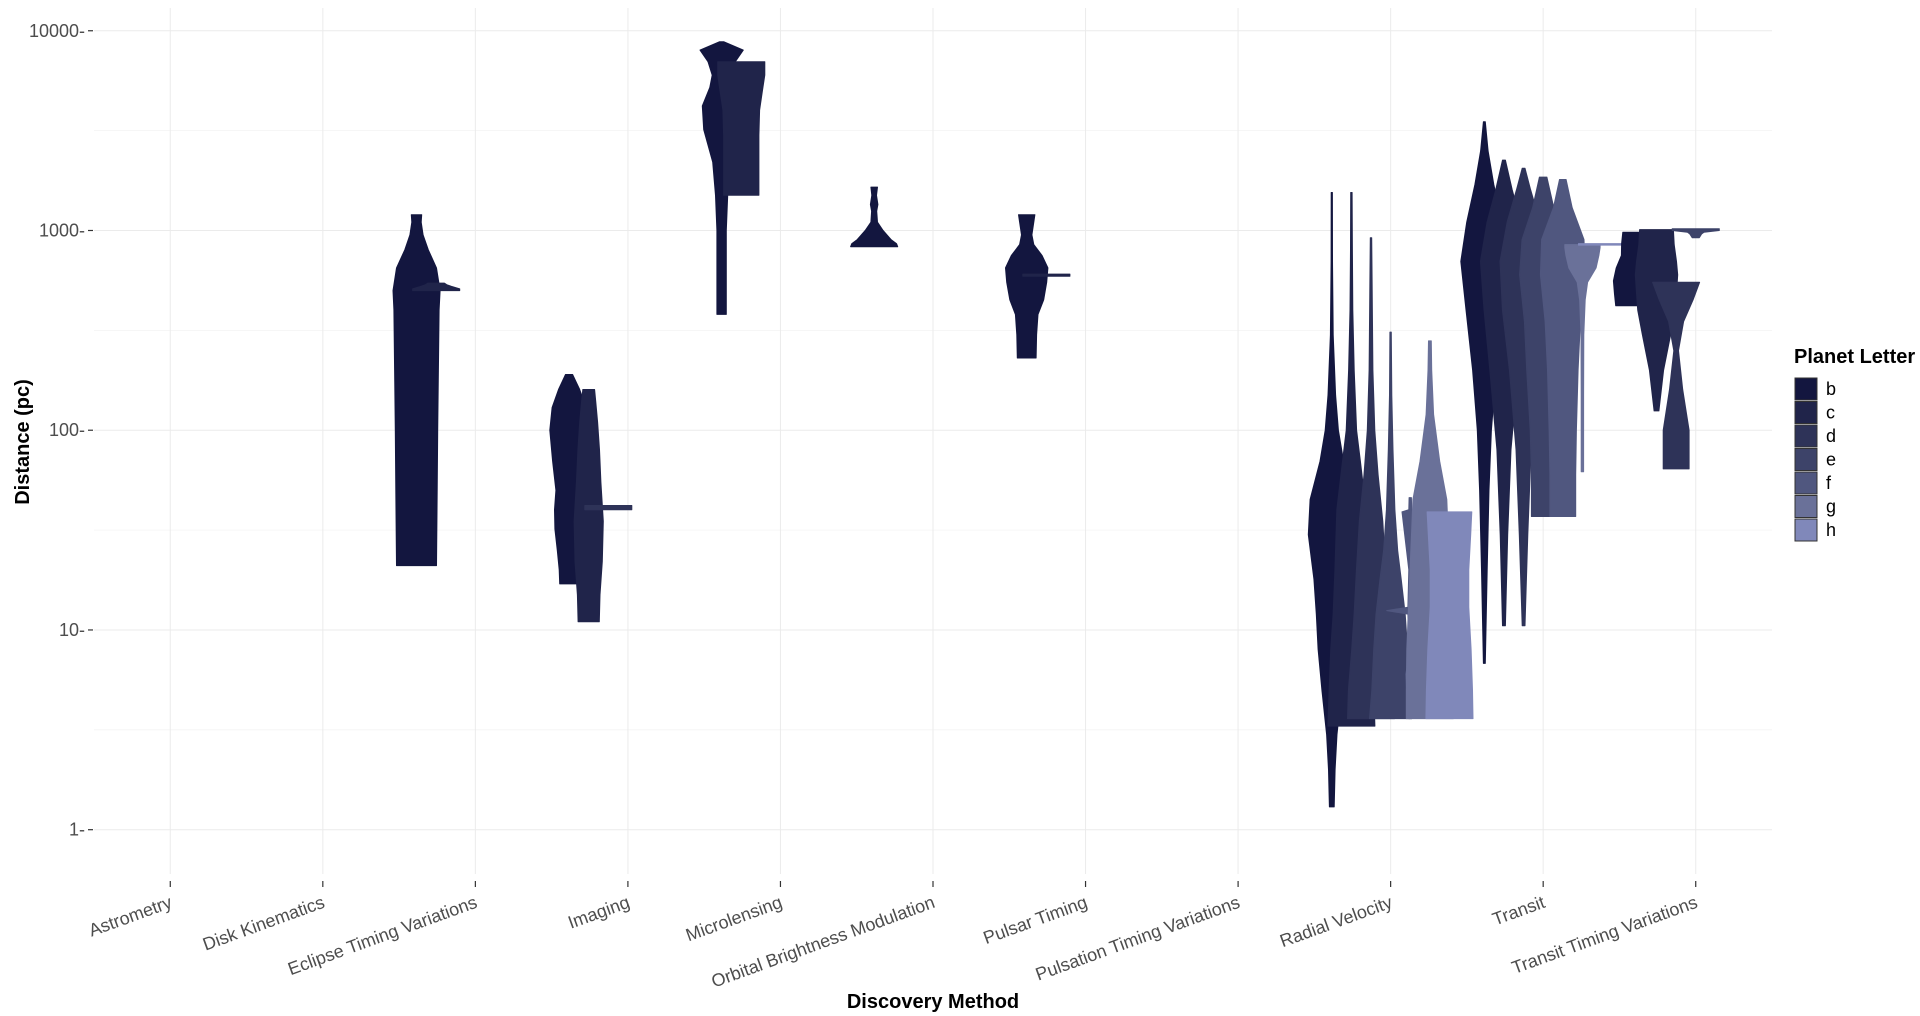 The width and height of the screenshot is (1920, 1016). What do you see at coordinates (874, 217) in the screenshot?
I see `violin-orbital-brightness-modulation-b` at bounding box center [874, 217].